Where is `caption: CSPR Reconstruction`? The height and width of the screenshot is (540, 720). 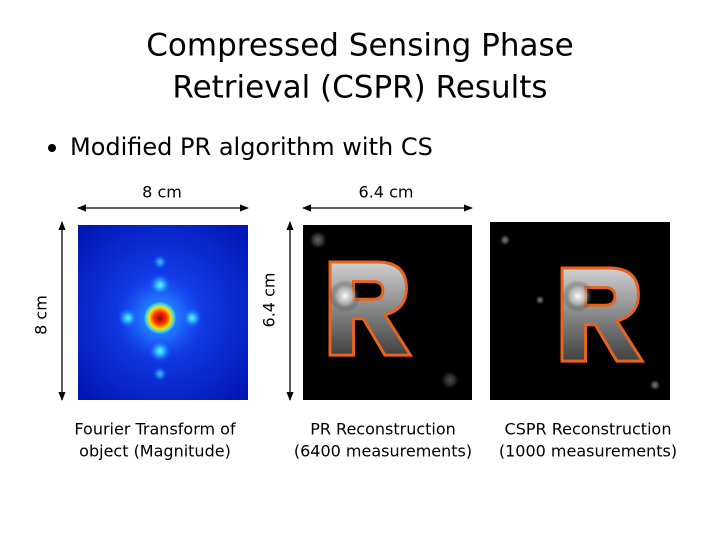
caption: CSPR Reconstruction is located at coordinates (588, 429).